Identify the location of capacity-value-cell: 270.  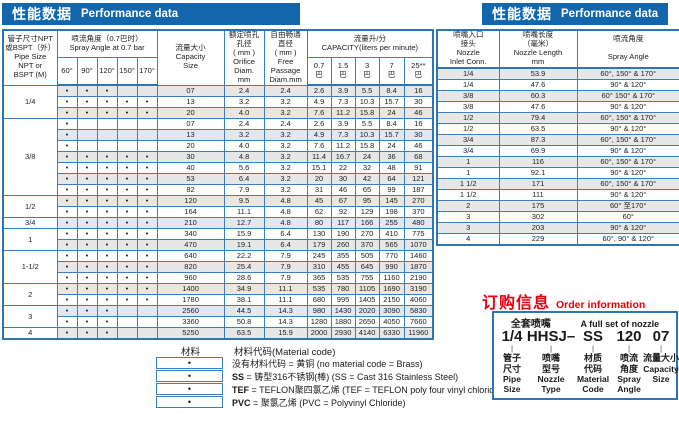
(418, 201).